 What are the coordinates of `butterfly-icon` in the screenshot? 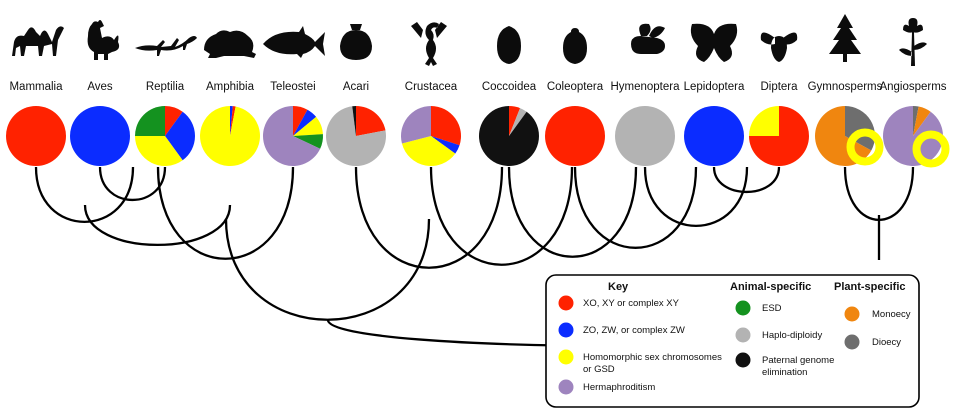 It's located at (714, 42).